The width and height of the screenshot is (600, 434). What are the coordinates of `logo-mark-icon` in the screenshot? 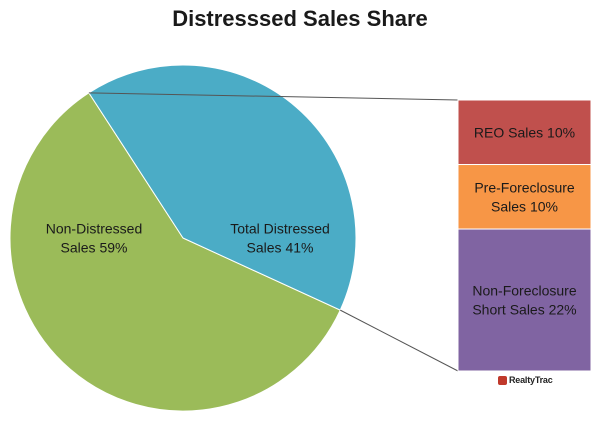 It's located at (502, 380).